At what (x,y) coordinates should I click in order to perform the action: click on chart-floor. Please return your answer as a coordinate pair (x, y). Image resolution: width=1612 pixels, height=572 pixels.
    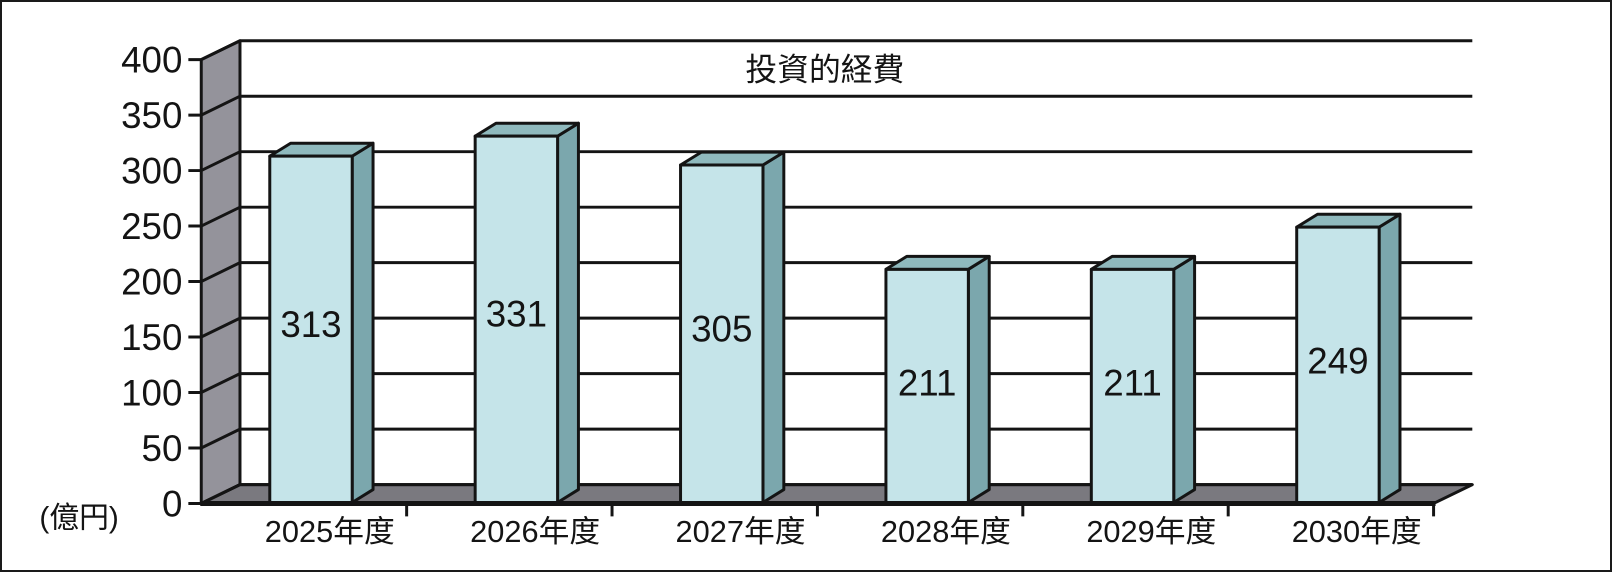
    Looking at the image, I should click on (836, 494).